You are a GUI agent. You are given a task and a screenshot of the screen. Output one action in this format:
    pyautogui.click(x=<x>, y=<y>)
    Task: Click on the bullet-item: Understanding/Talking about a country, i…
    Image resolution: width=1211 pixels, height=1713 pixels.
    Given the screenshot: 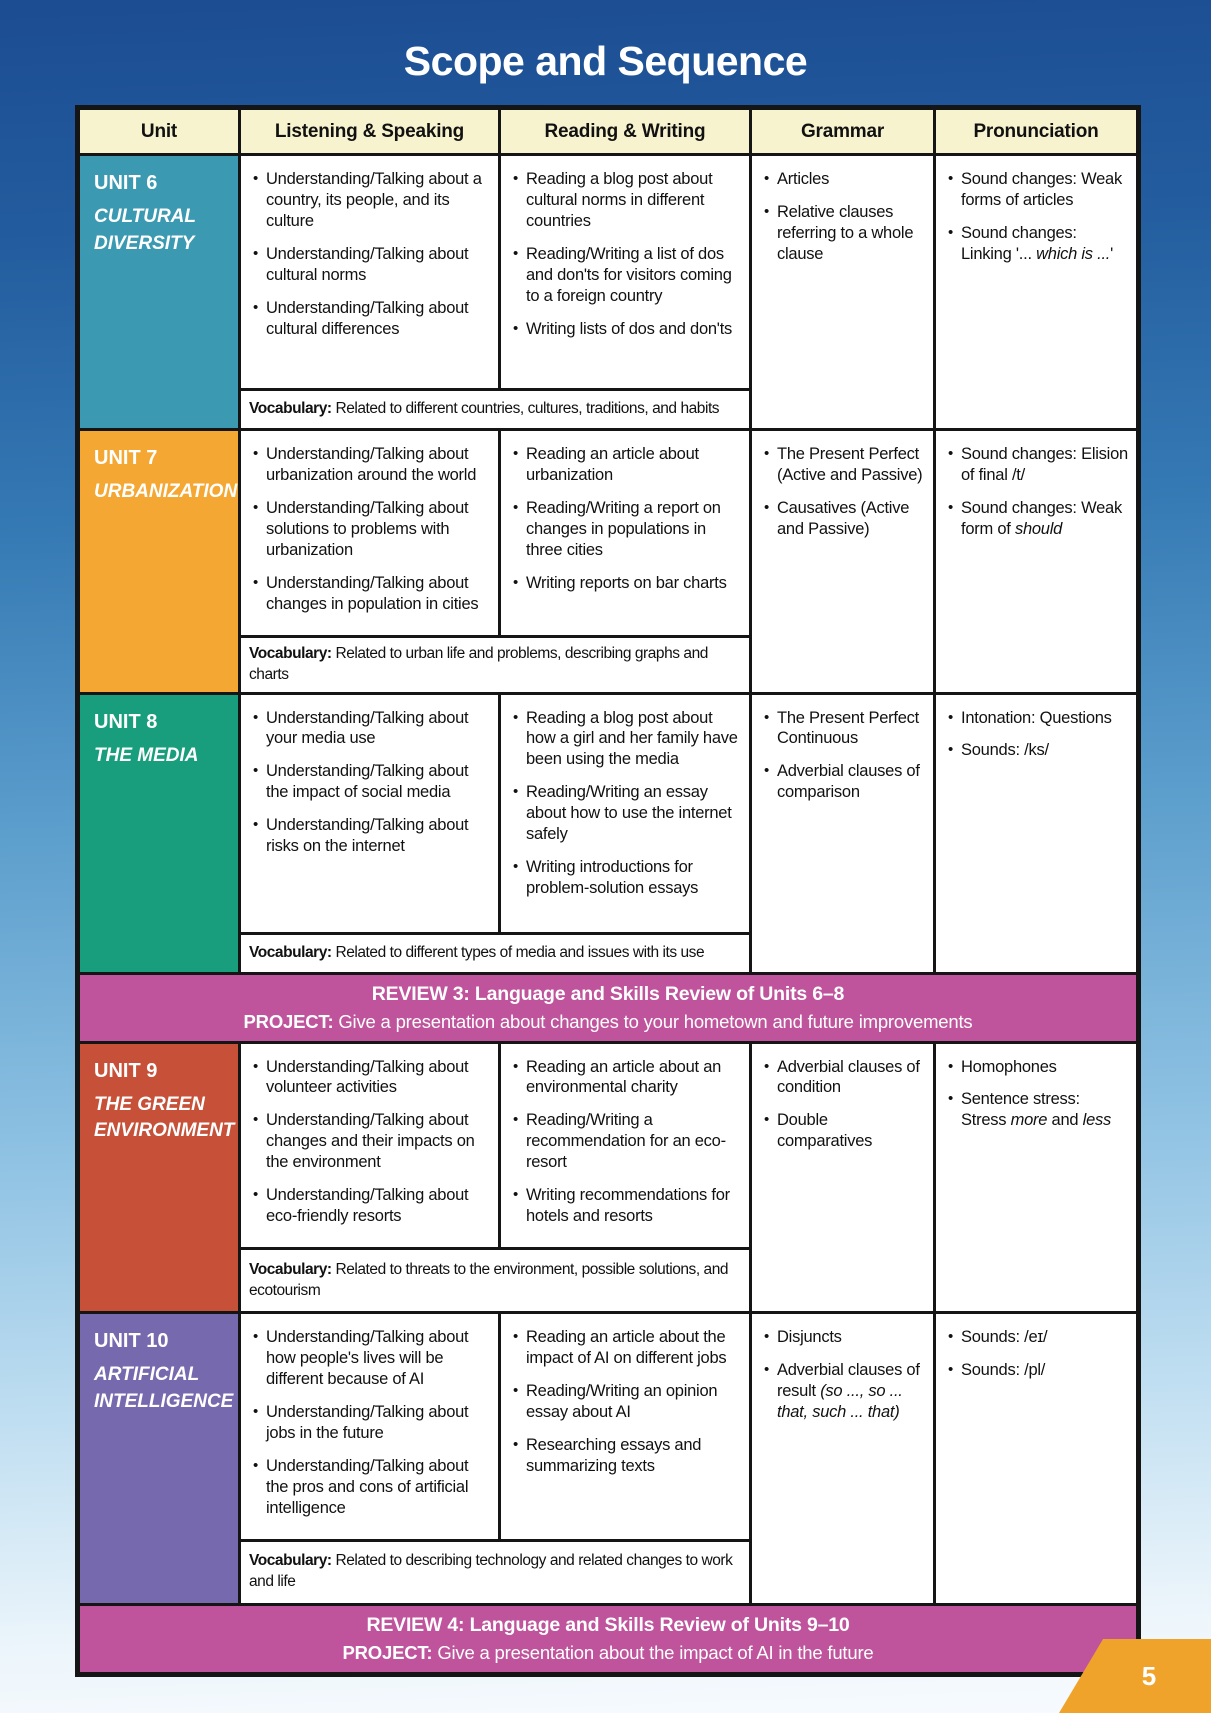 What is the action you would take?
    pyautogui.click(x=370, y=200)
    